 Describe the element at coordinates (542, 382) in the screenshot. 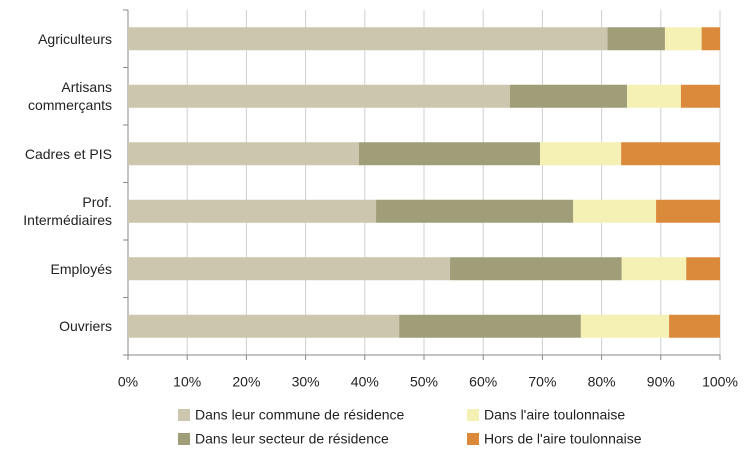

I see `x-tick-label: 70%` at that location.